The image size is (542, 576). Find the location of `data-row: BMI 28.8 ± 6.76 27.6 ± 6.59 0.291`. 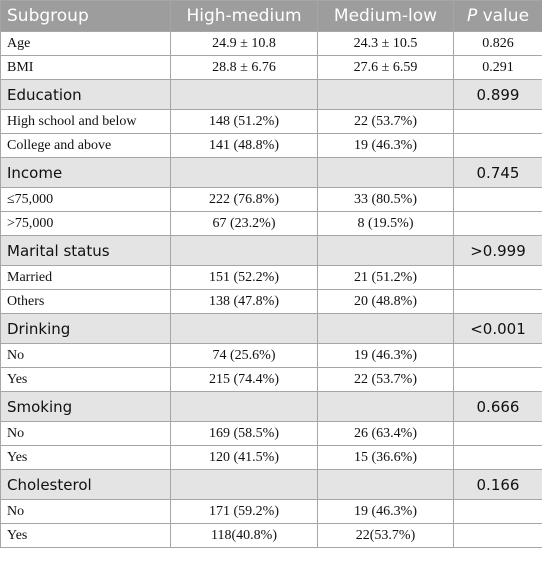

data-row: BMI 28.8 ± 6.76 27.6 ± 6.59 0.291 is located at coordinates (271, 67).